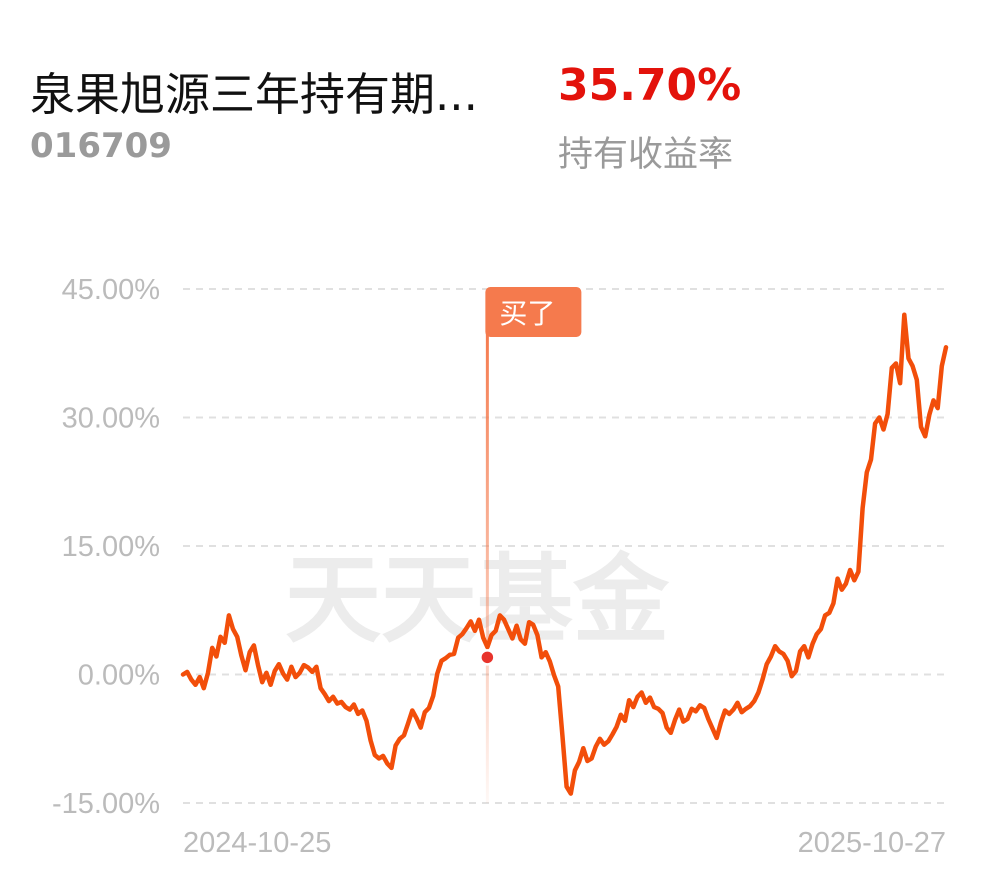 The width and height of the screenshot is (990, 878). What do you see at coordinates (487, 657) in the screenshot?
I see `buy-marker-dot` at bounding box center [487, 657].